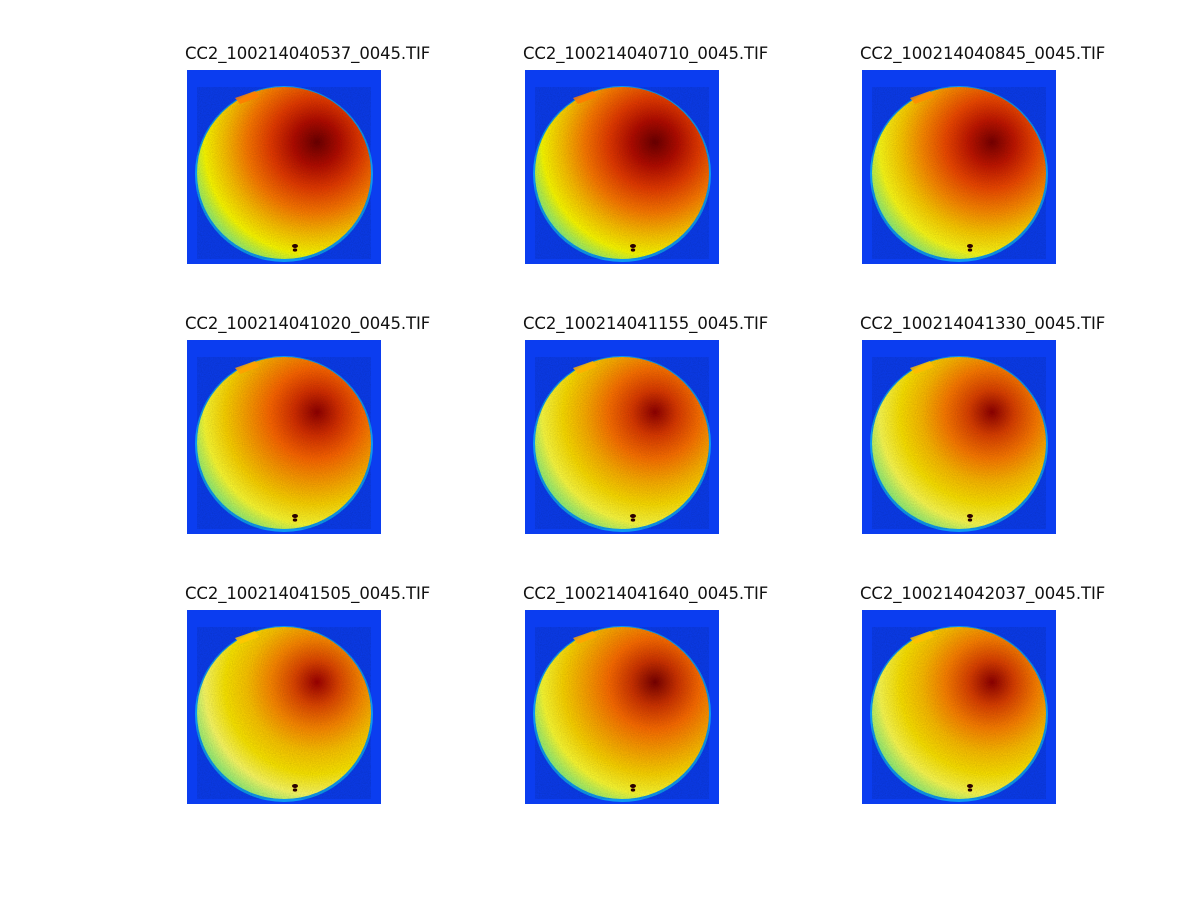 This screenshot has height=901, width=1201. Describe the element at coordinates (646, 593) in the screenshot. I see `panel-title: CC2_100214041640_0045.TIF` at that location.